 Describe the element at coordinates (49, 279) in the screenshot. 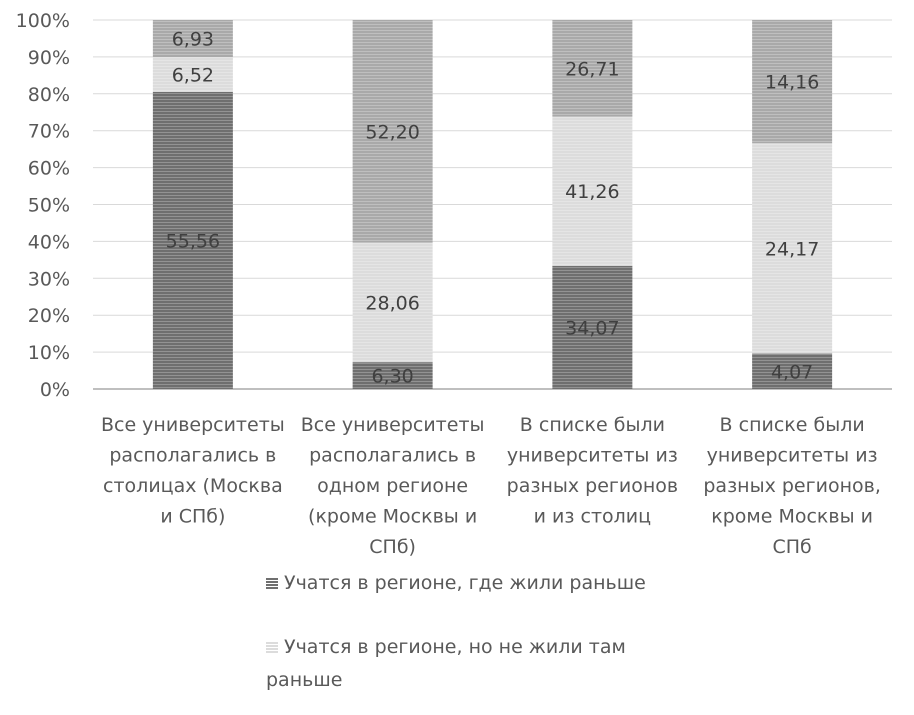

I see `y-tick-label-3: 30%` at that location.